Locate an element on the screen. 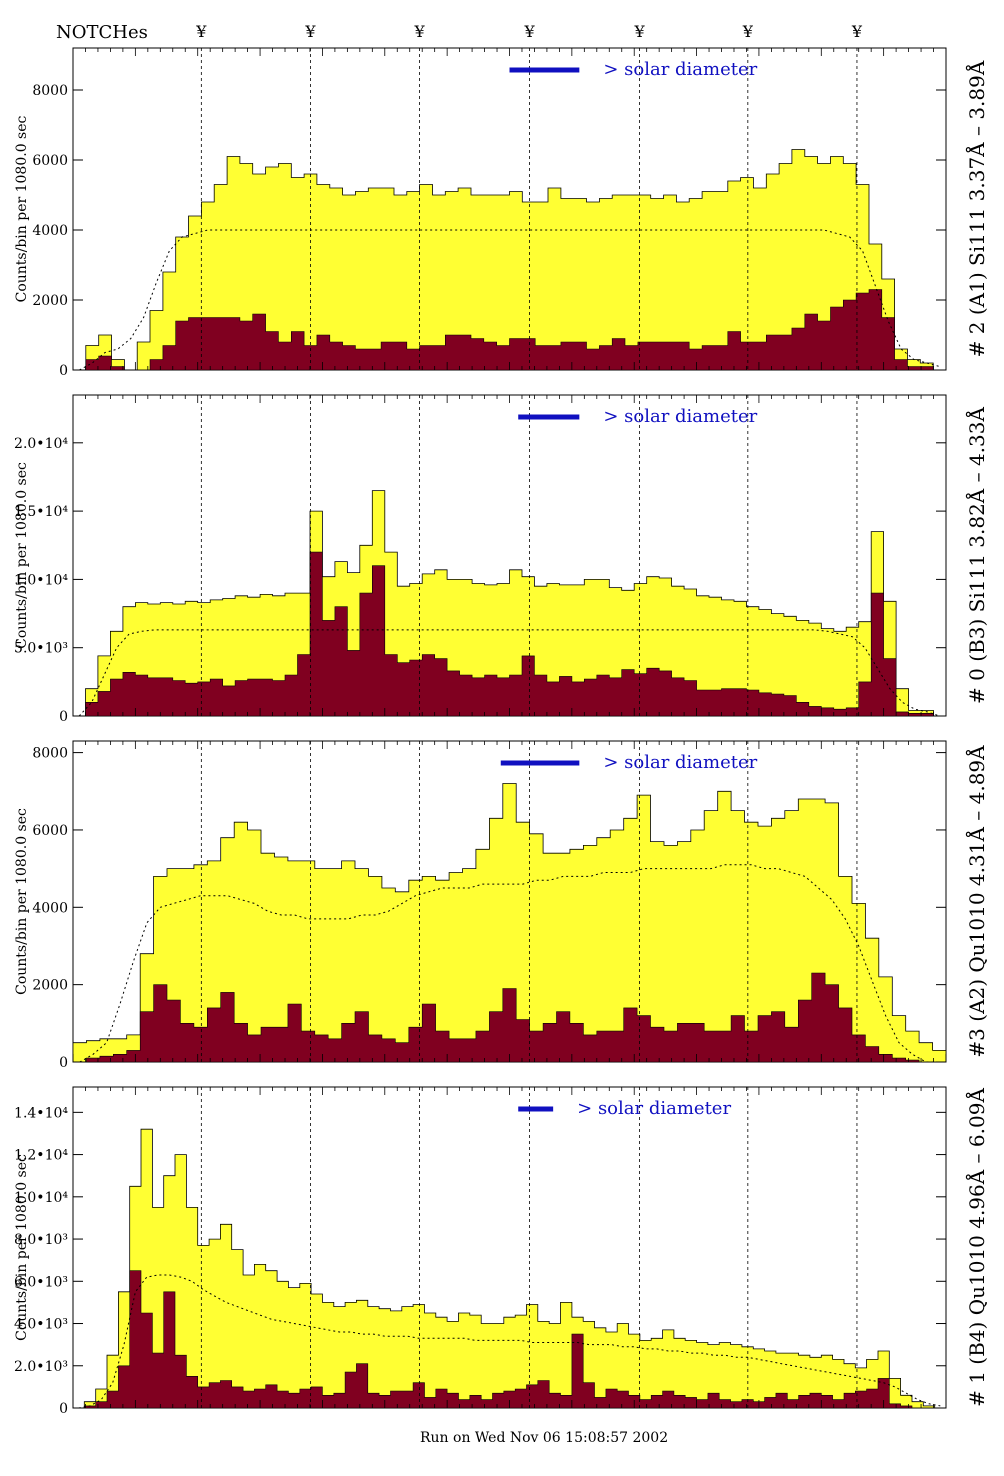  notches-label: NOTCHes is located at coordinates (102, 32).